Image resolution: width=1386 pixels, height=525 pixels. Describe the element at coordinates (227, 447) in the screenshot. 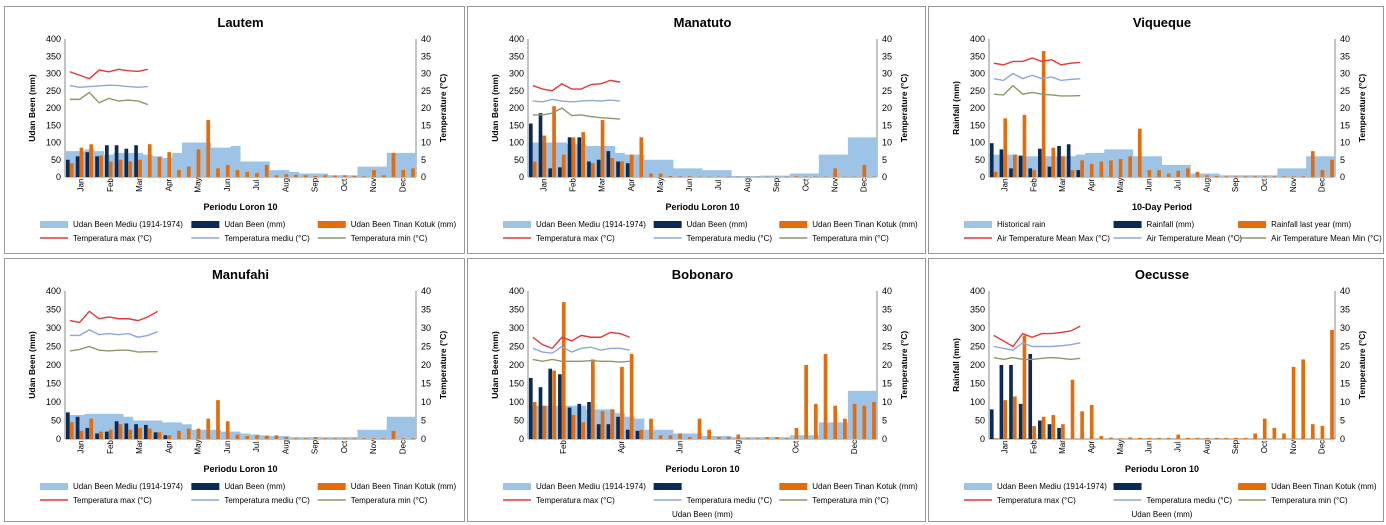

I see `x-tick-label: Jun` at that location.